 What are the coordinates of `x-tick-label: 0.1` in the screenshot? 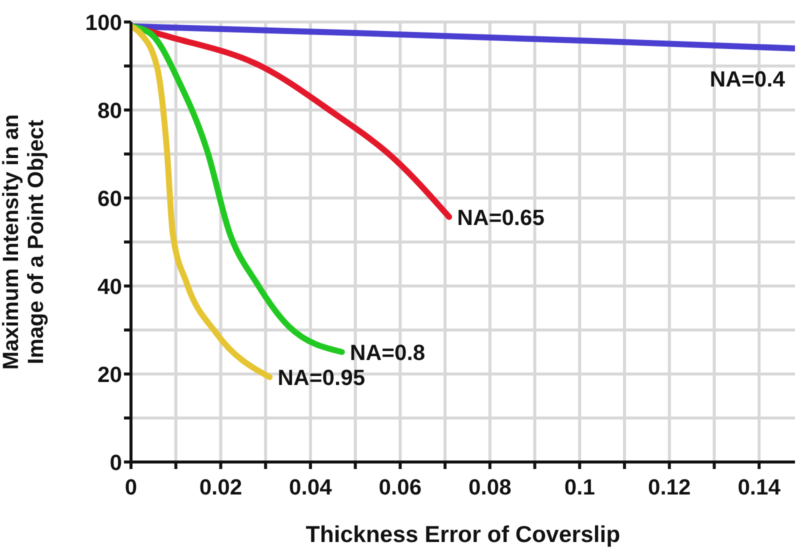 It's located at (579, 487).